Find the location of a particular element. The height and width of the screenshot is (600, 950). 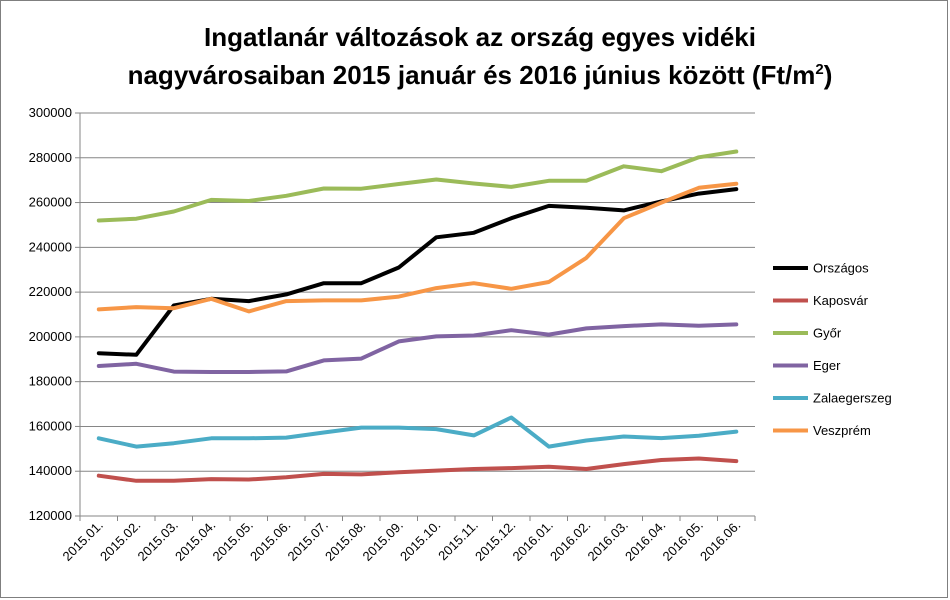

y-tick-label: 160000 is located at coordinates (50, 425).